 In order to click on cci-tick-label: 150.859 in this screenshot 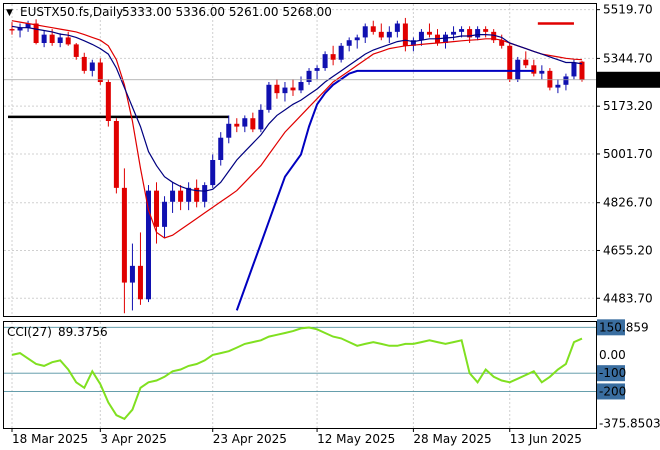, I will do `click(624, 327)`.